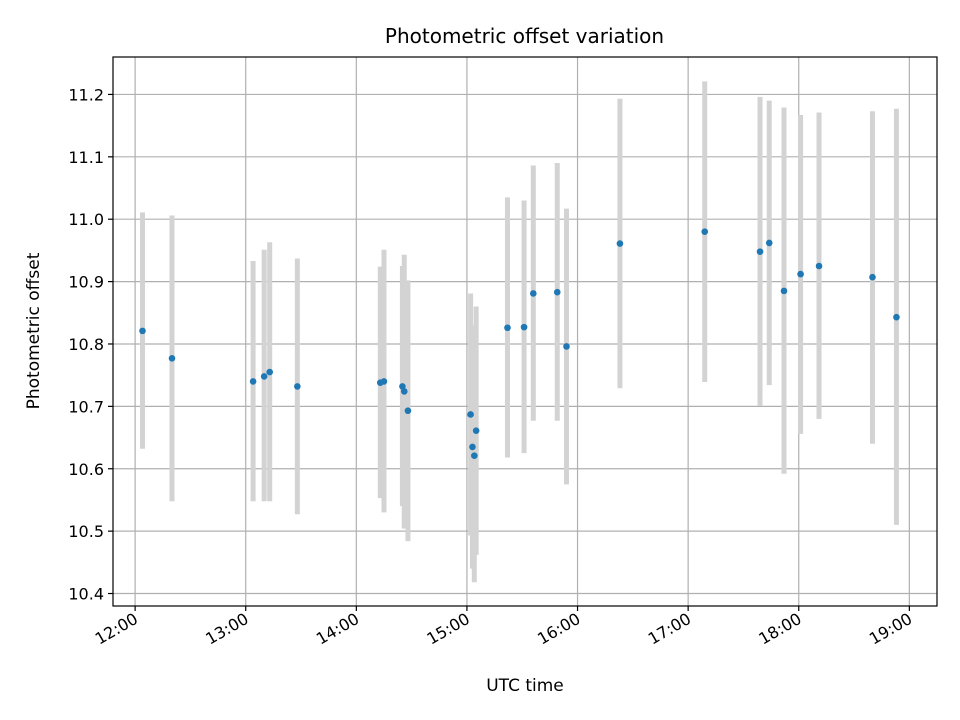  Describe the element at coordinates (86, 469) in the screenshot. I see `y-tick-label: 10.6` at that location.